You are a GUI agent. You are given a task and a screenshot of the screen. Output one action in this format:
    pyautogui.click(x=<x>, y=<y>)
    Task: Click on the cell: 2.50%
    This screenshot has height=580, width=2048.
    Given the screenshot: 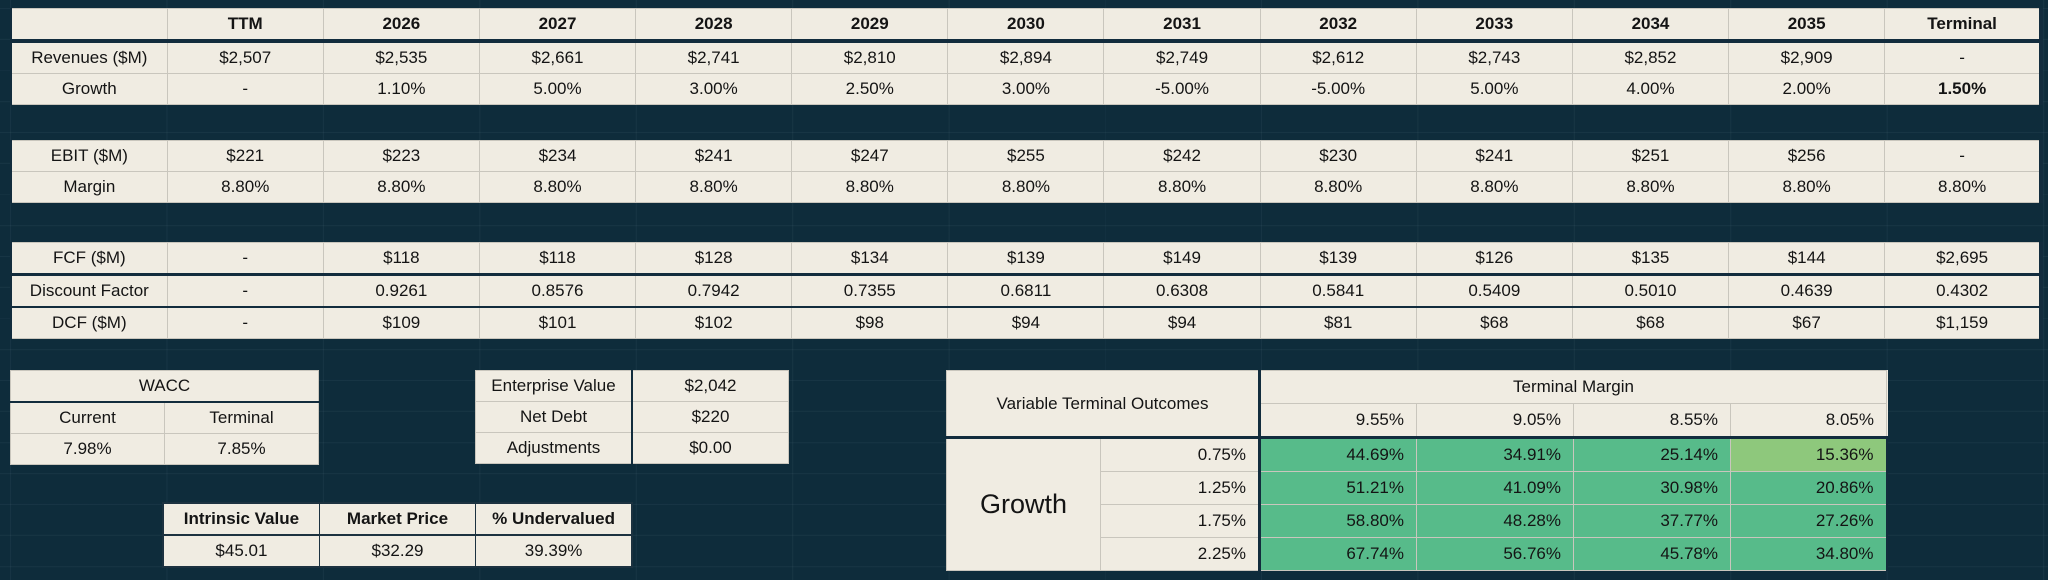 What is the action you would take?
    pyautogui.click(x=870, y=89)
    